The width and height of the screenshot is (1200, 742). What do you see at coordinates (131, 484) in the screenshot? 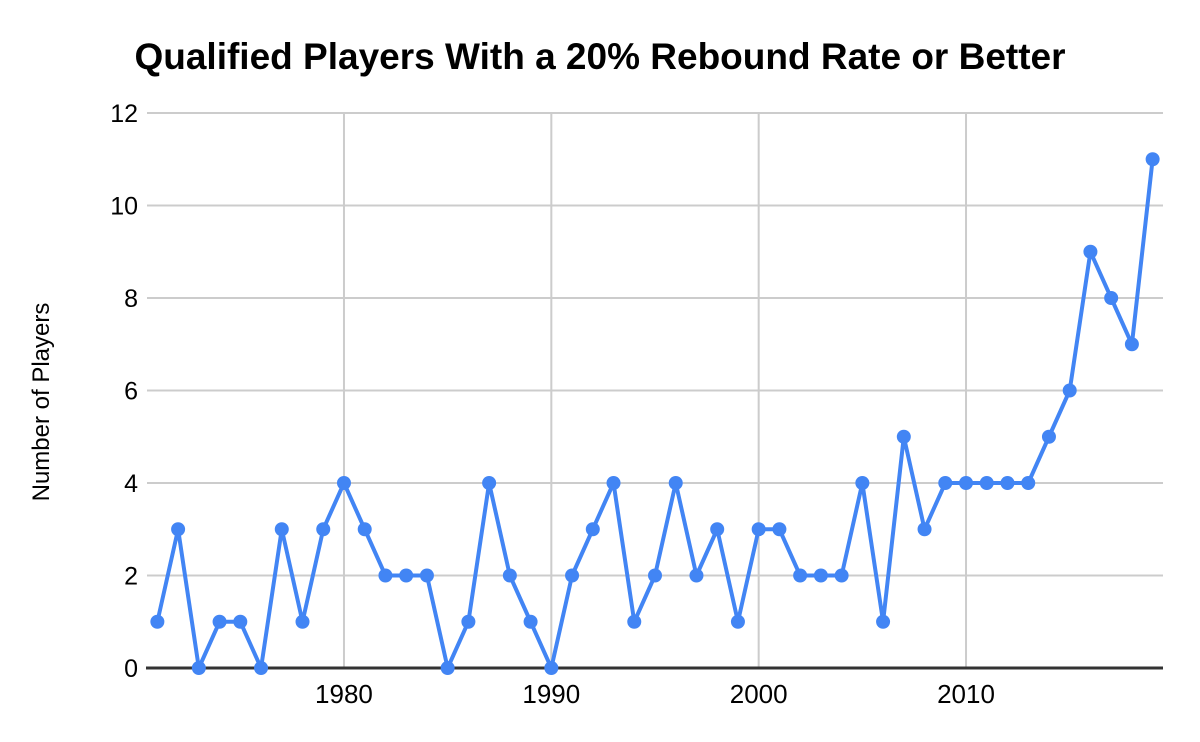
I see `y-tick-label: 4` at bounding box center [131, 484].